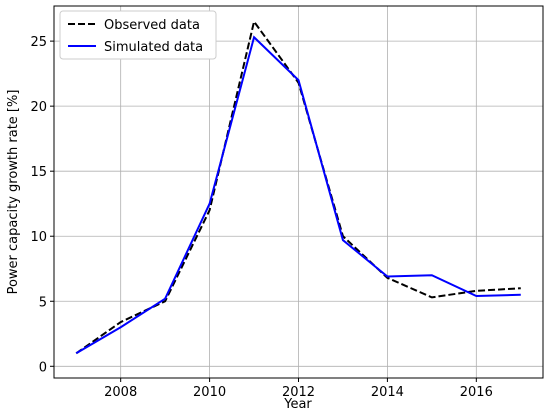 This screenshot has width=550, height=418. Describe the element at coordinates (297, 404) in the screenshot. I see `x-axis-label: Year` at that location.